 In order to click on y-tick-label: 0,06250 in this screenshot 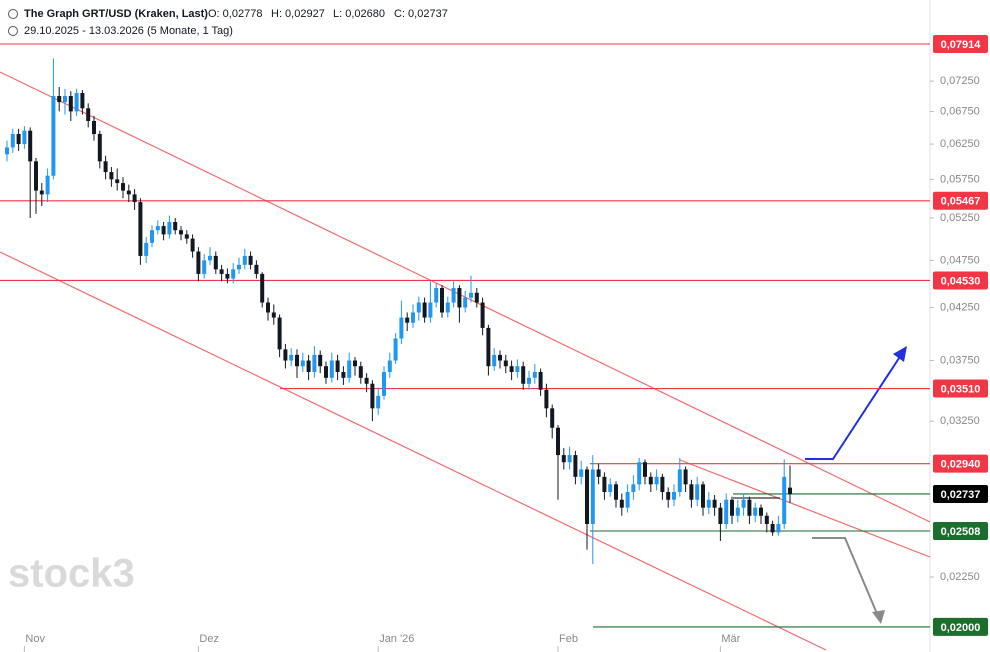, I will do `click(960, 144)`.